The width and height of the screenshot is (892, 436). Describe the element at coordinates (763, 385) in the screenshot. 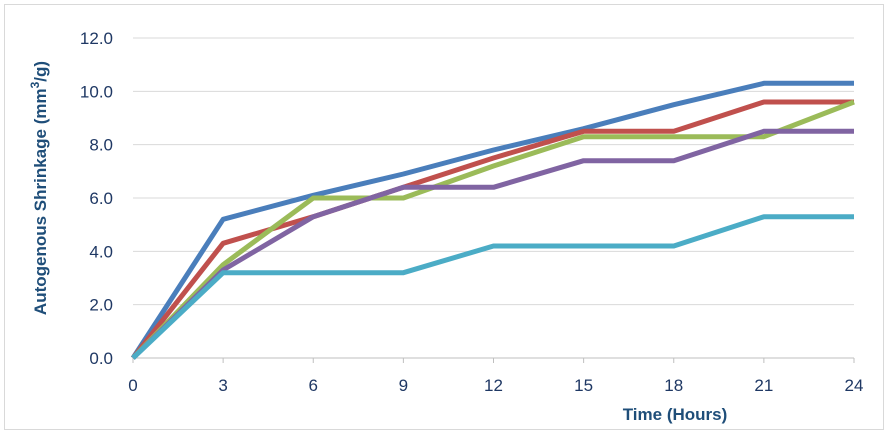

I see `x-tick-label: 21` at that location.